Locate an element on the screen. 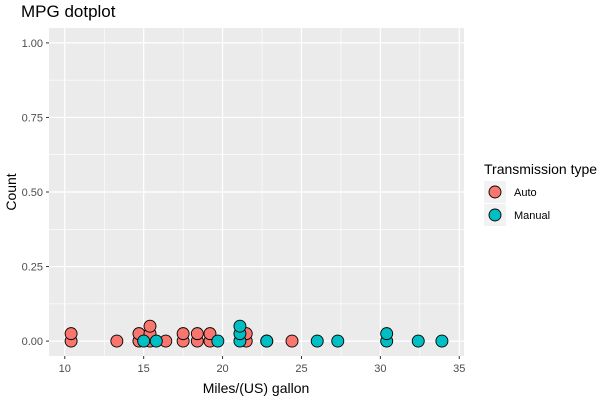 The image size is (611, 408). legend: Transmission type Auto Manual is located at coordinates (540, 193).